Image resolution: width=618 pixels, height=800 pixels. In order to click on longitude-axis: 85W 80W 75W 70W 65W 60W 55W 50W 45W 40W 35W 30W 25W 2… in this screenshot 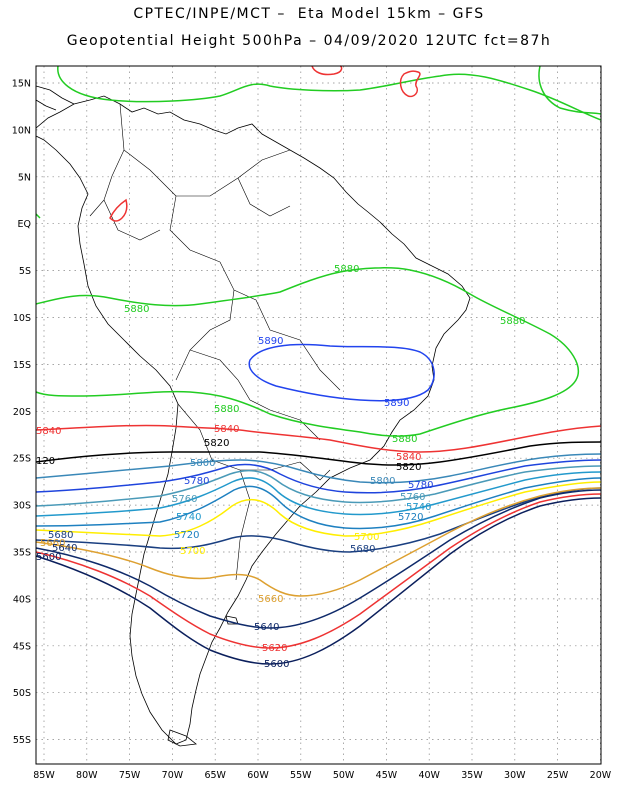, I will do `click(322, 775)`.